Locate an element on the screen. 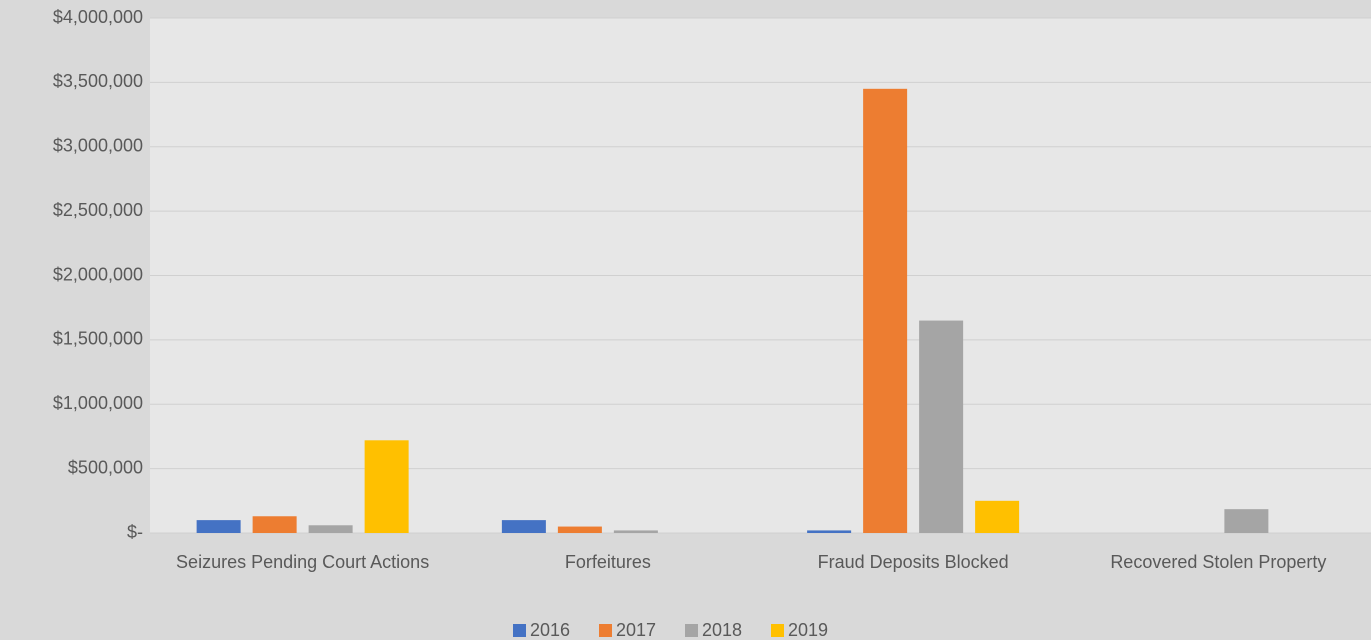 The image size is (1371, 640). y-tick-label: $1,000,000 is located at coordinates (98, 403).